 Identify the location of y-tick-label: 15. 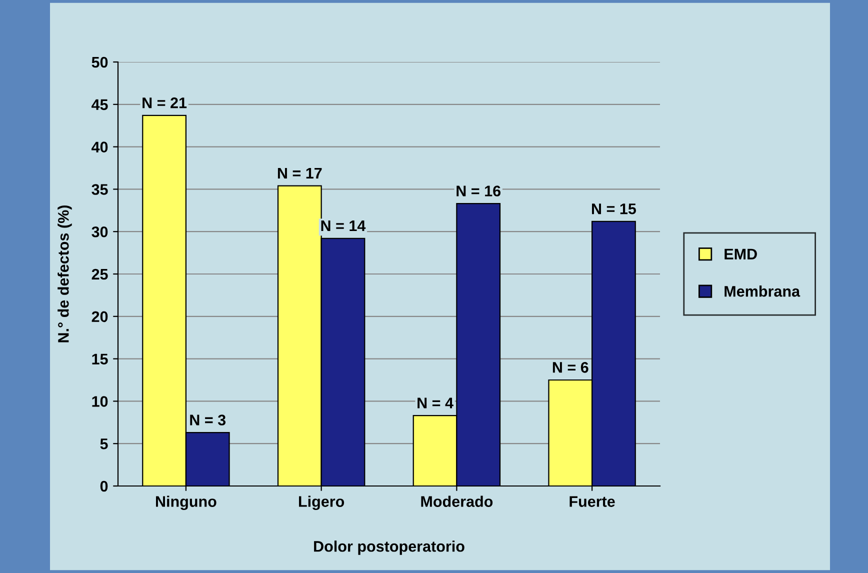
(100, 359).